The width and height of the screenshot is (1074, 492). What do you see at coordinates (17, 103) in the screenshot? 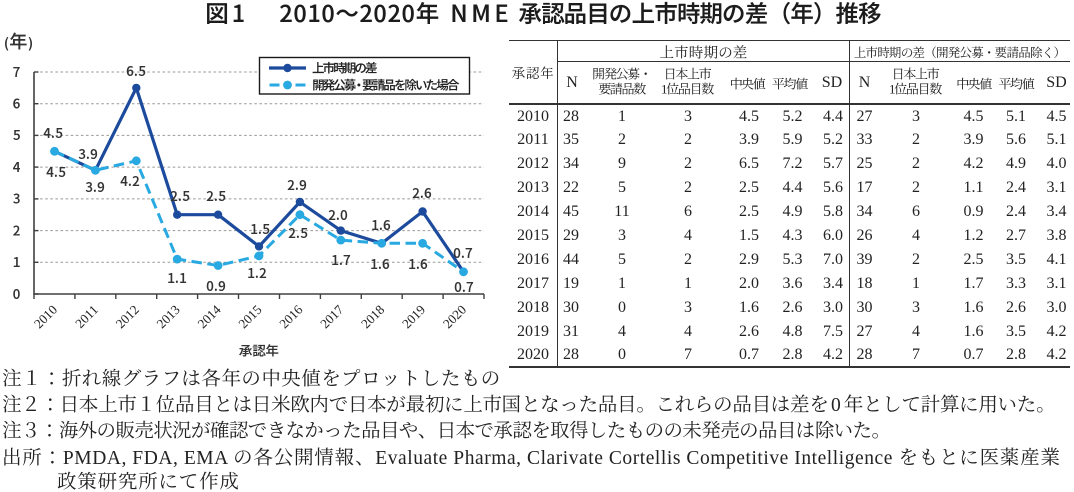
I see `svg-text: 6` at bounding box center [17, 103].